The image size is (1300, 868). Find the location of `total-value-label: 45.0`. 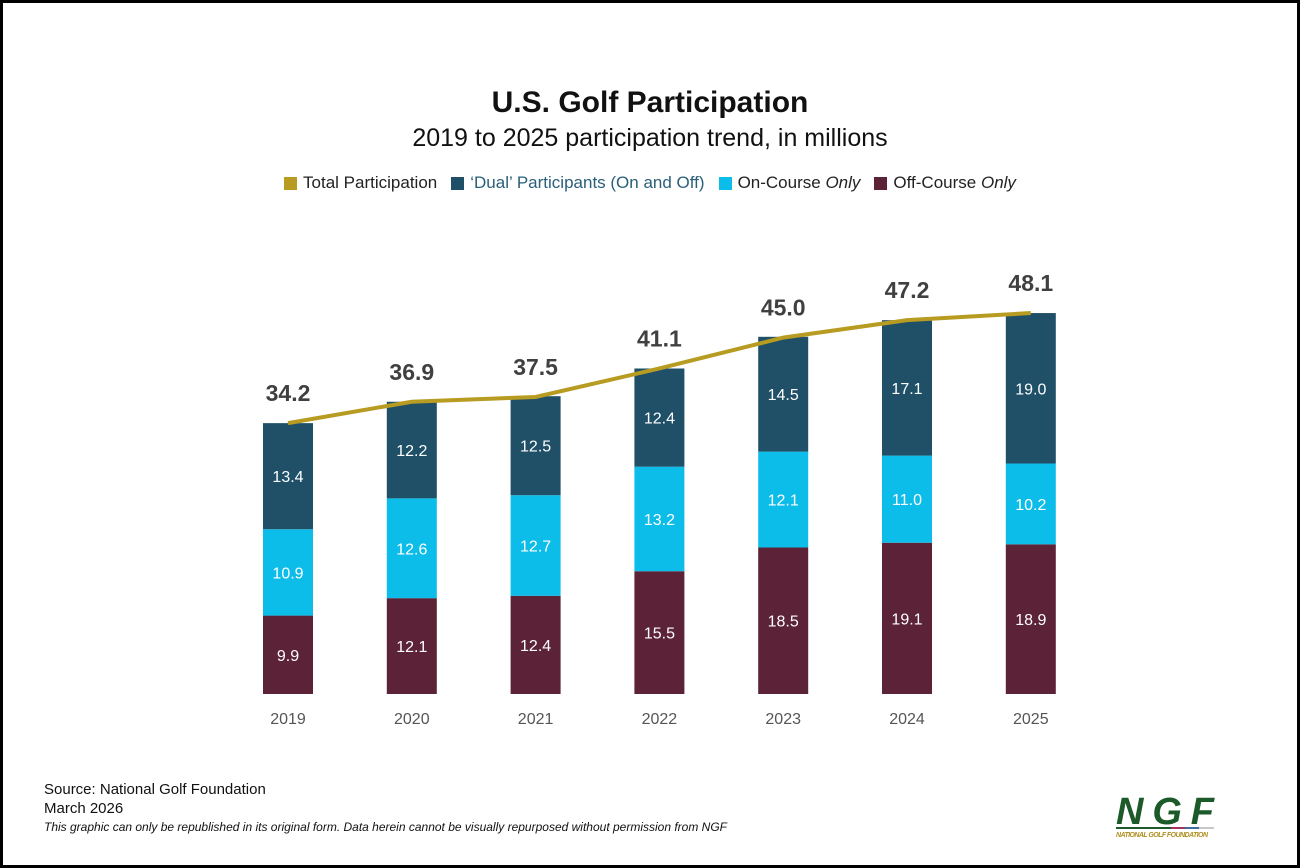

total-value-label: 45.0 is located at coordinates (783, 308).